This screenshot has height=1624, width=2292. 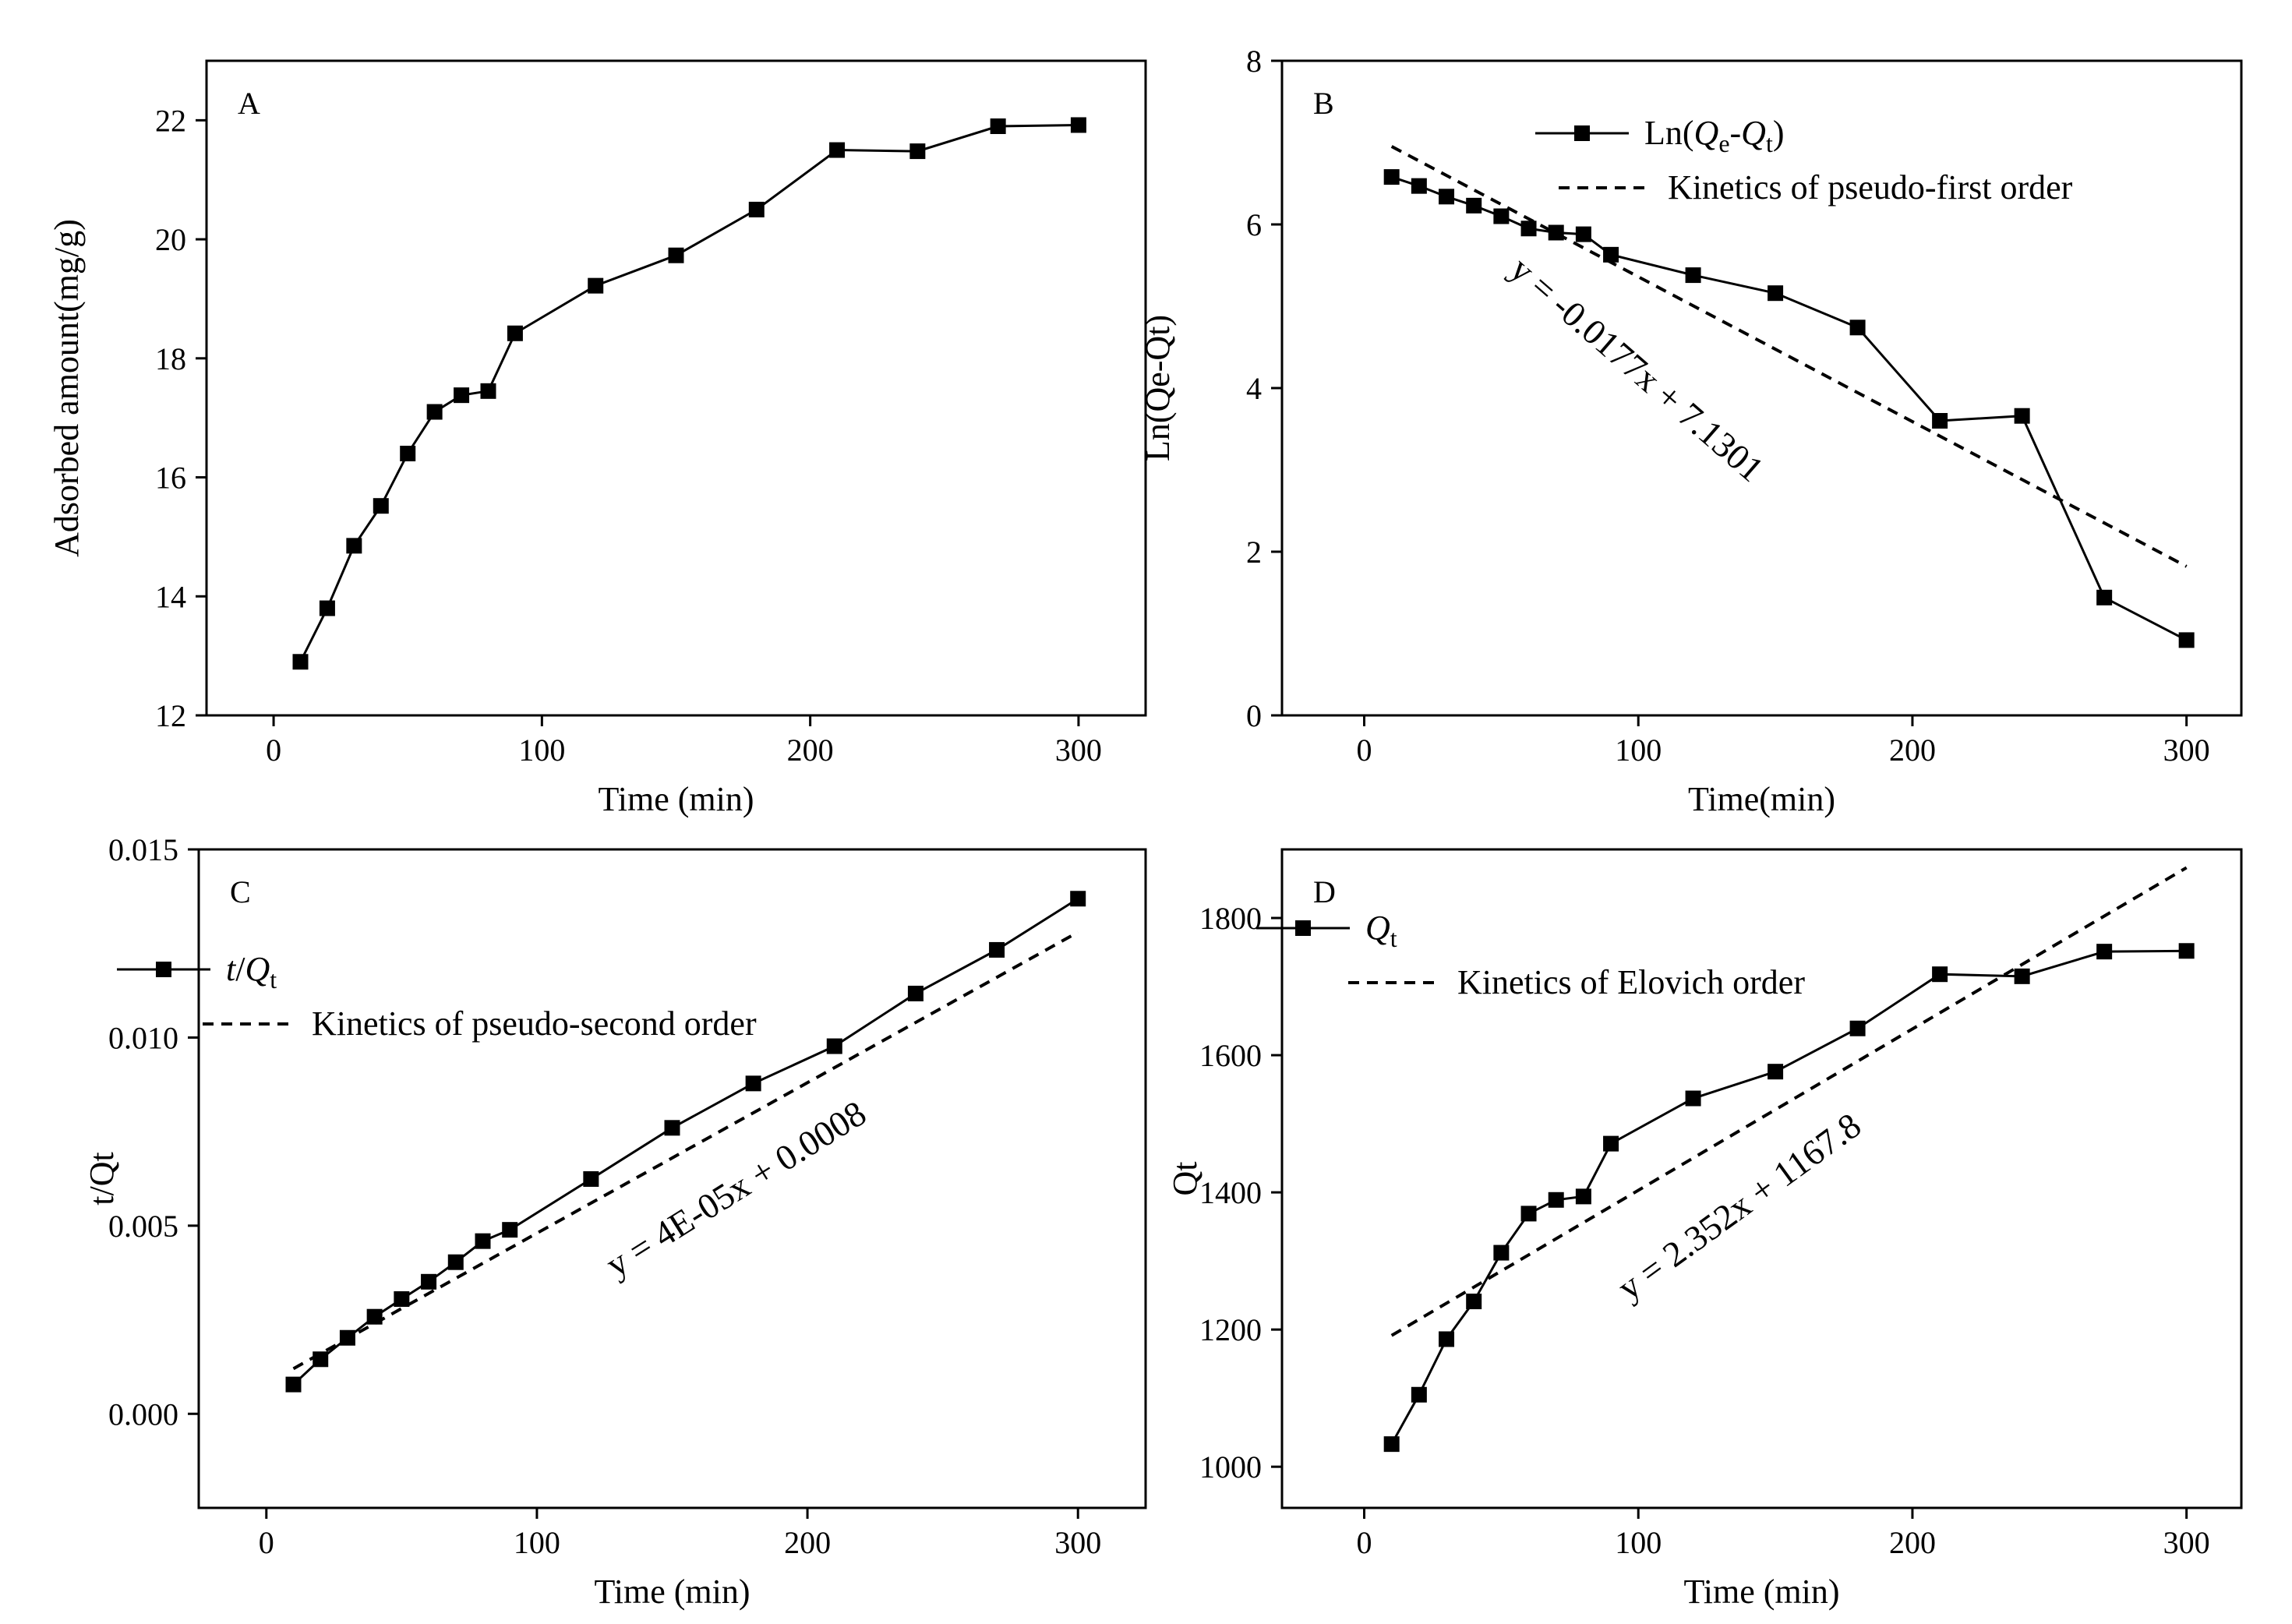 I want to click on y-tick-label: 20, so click(x=170, y=239).